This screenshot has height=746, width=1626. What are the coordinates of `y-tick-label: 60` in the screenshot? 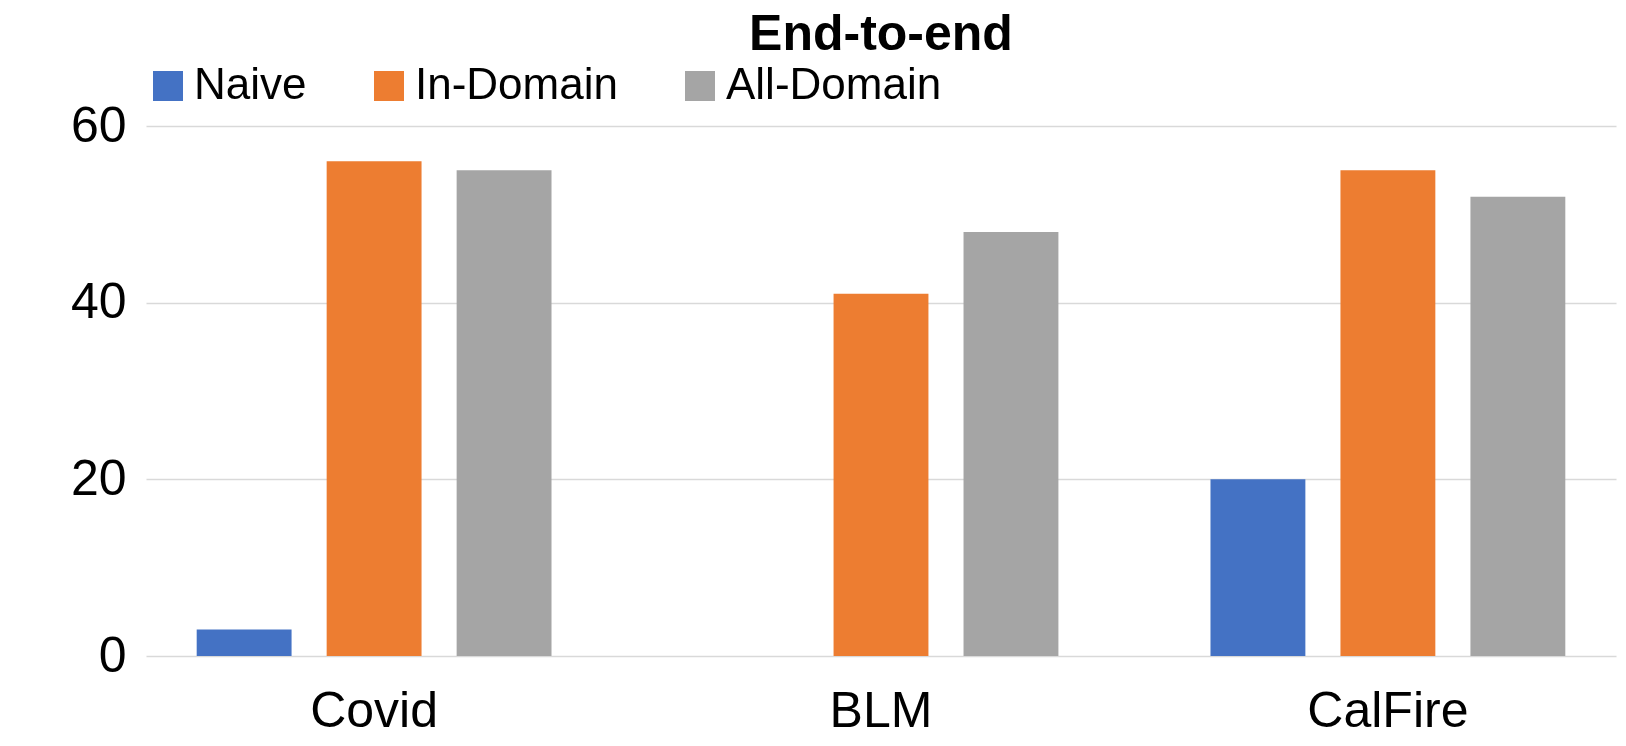 It's located at (98, 124).